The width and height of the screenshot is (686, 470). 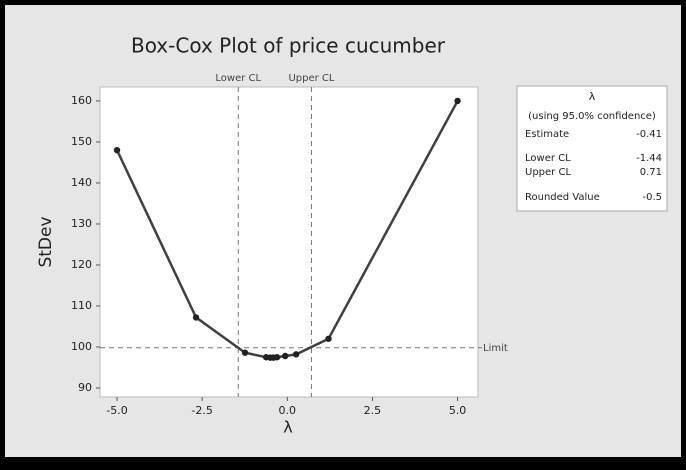 What do you see at coordinates (649, 134) in the screenshot?
I see `info-value: -0.41` at bounding box center [649, 134].